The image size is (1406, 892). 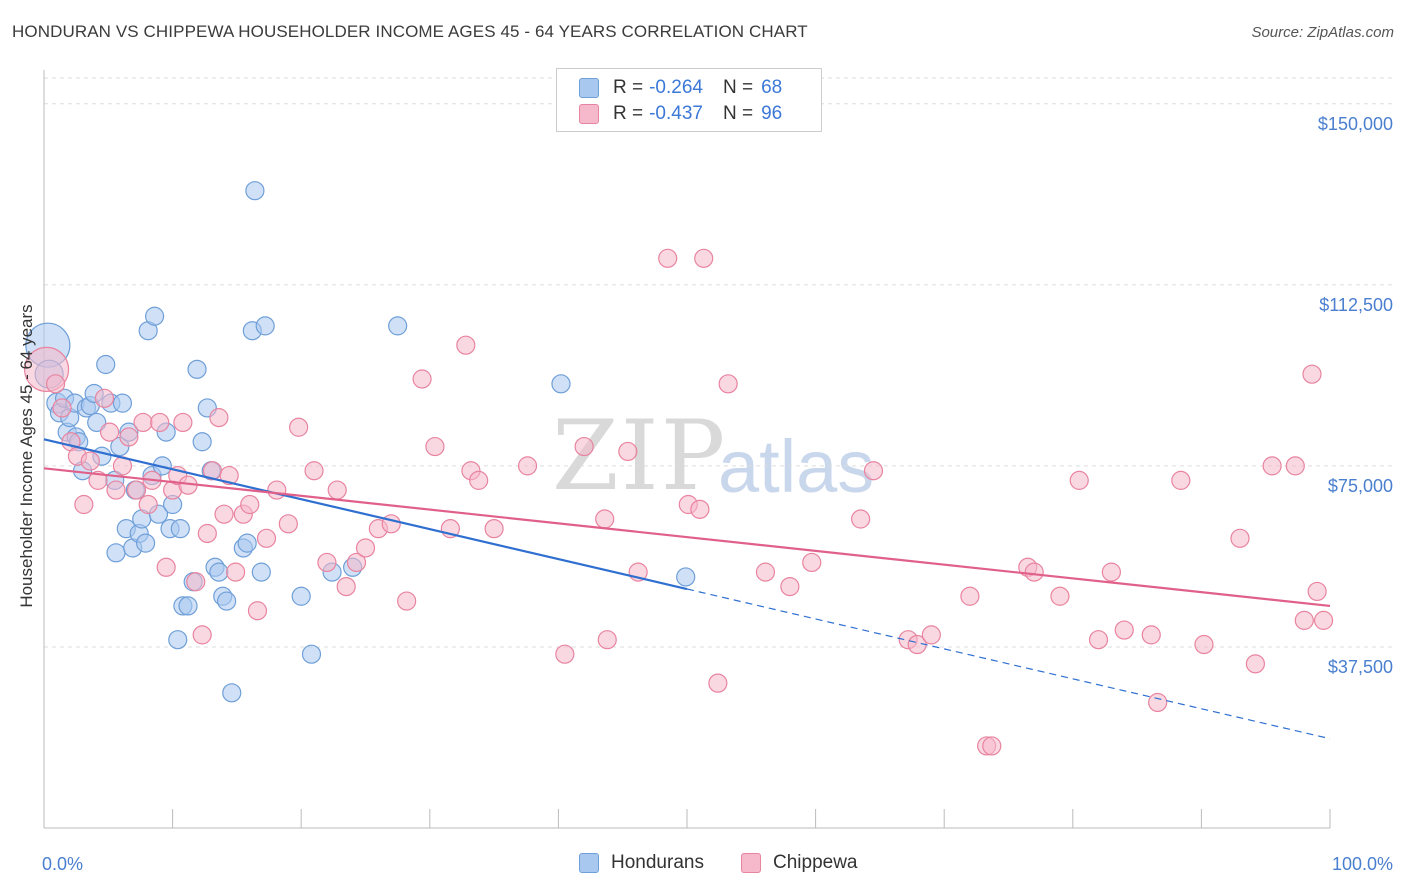 What do you see at coordinates (799, 863) in the screenshot?
I see `legend-item-chippewa: Chippewa` at bounding box center [799, 863].